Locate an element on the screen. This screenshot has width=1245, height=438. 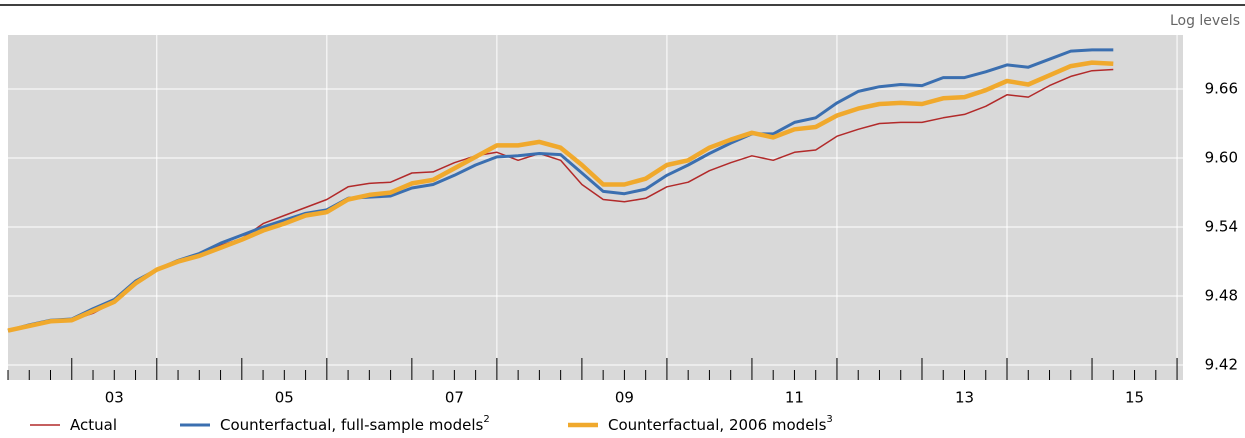
legend-label: Actual is located at coordinates (93, 425).